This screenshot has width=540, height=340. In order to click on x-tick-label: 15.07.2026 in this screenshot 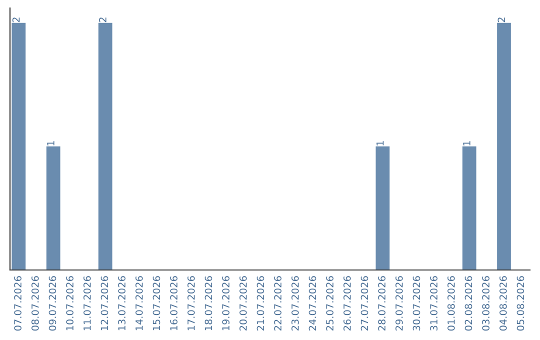, I will do `click(156, 303)`.